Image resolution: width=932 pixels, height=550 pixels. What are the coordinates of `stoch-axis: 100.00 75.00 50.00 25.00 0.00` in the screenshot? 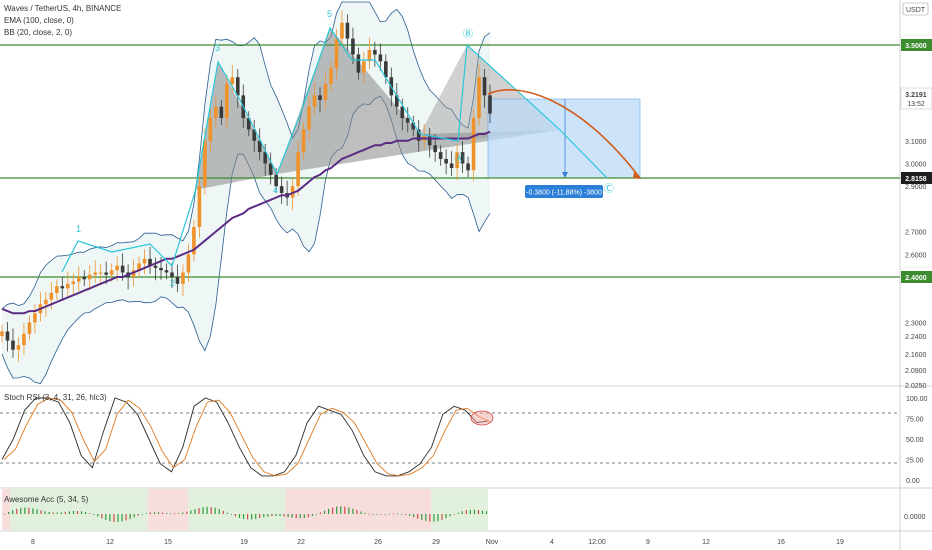 It's located at (917, 440).